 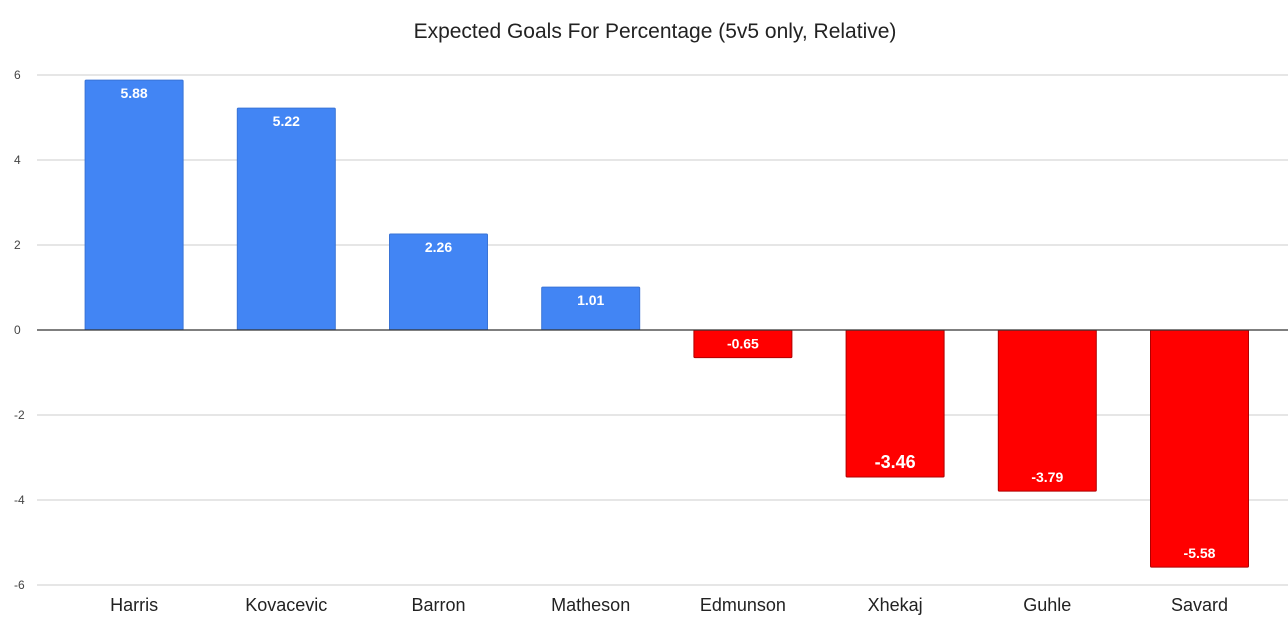 What do you see at coordinates (743, 605) in the screenshot?
I see `x-tick-label: Edmunson` at bounding box center [743, 605].